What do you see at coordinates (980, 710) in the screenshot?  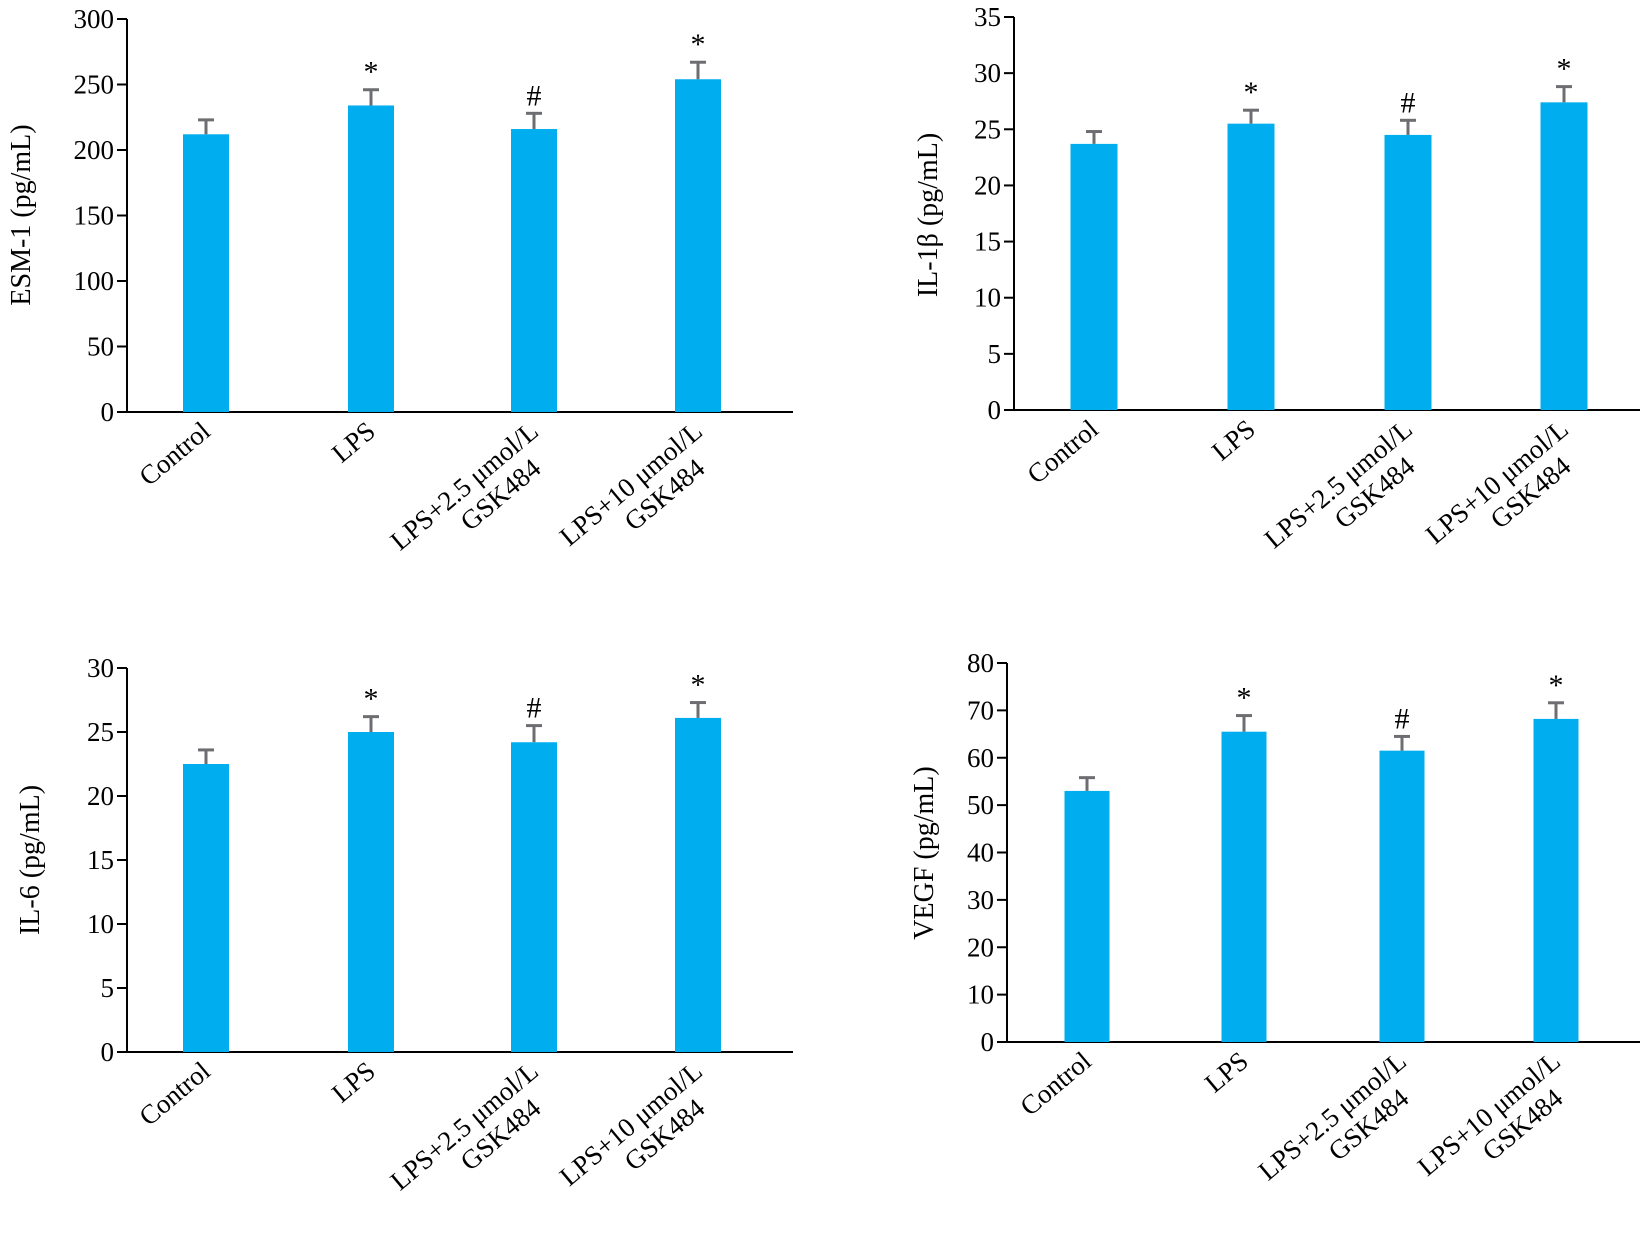 I see `y-tick-label: 70` at bounding box center [980, 710].